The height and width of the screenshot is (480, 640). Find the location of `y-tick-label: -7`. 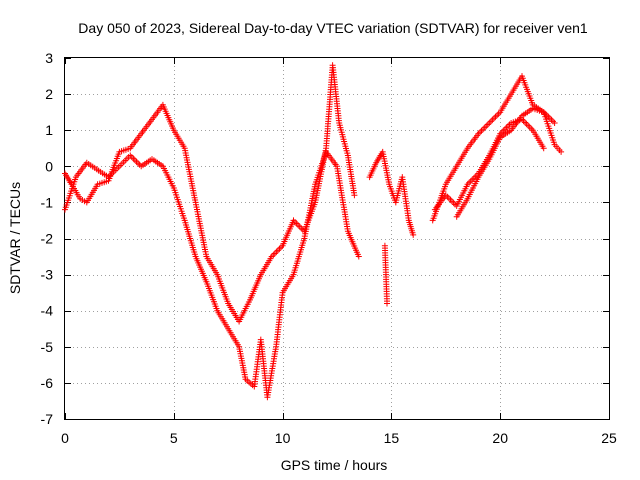

y-tick-label: -7 is located at coordinates (47, 419).